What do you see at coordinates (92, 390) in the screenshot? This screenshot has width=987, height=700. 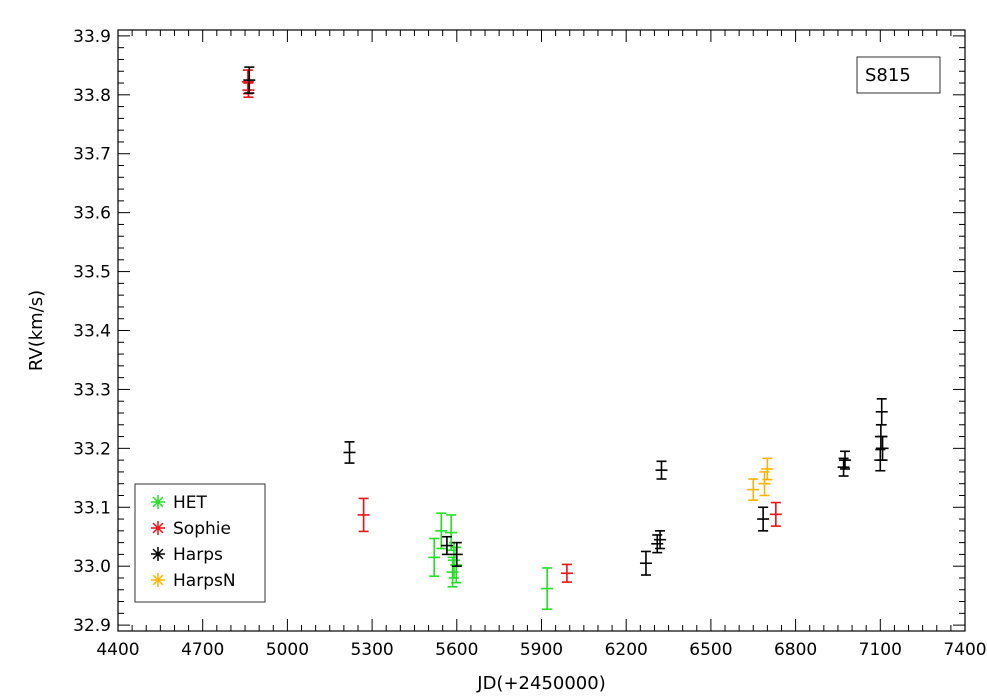 I see `y-tick-label: 33.3` at bounding box center [92, 390].